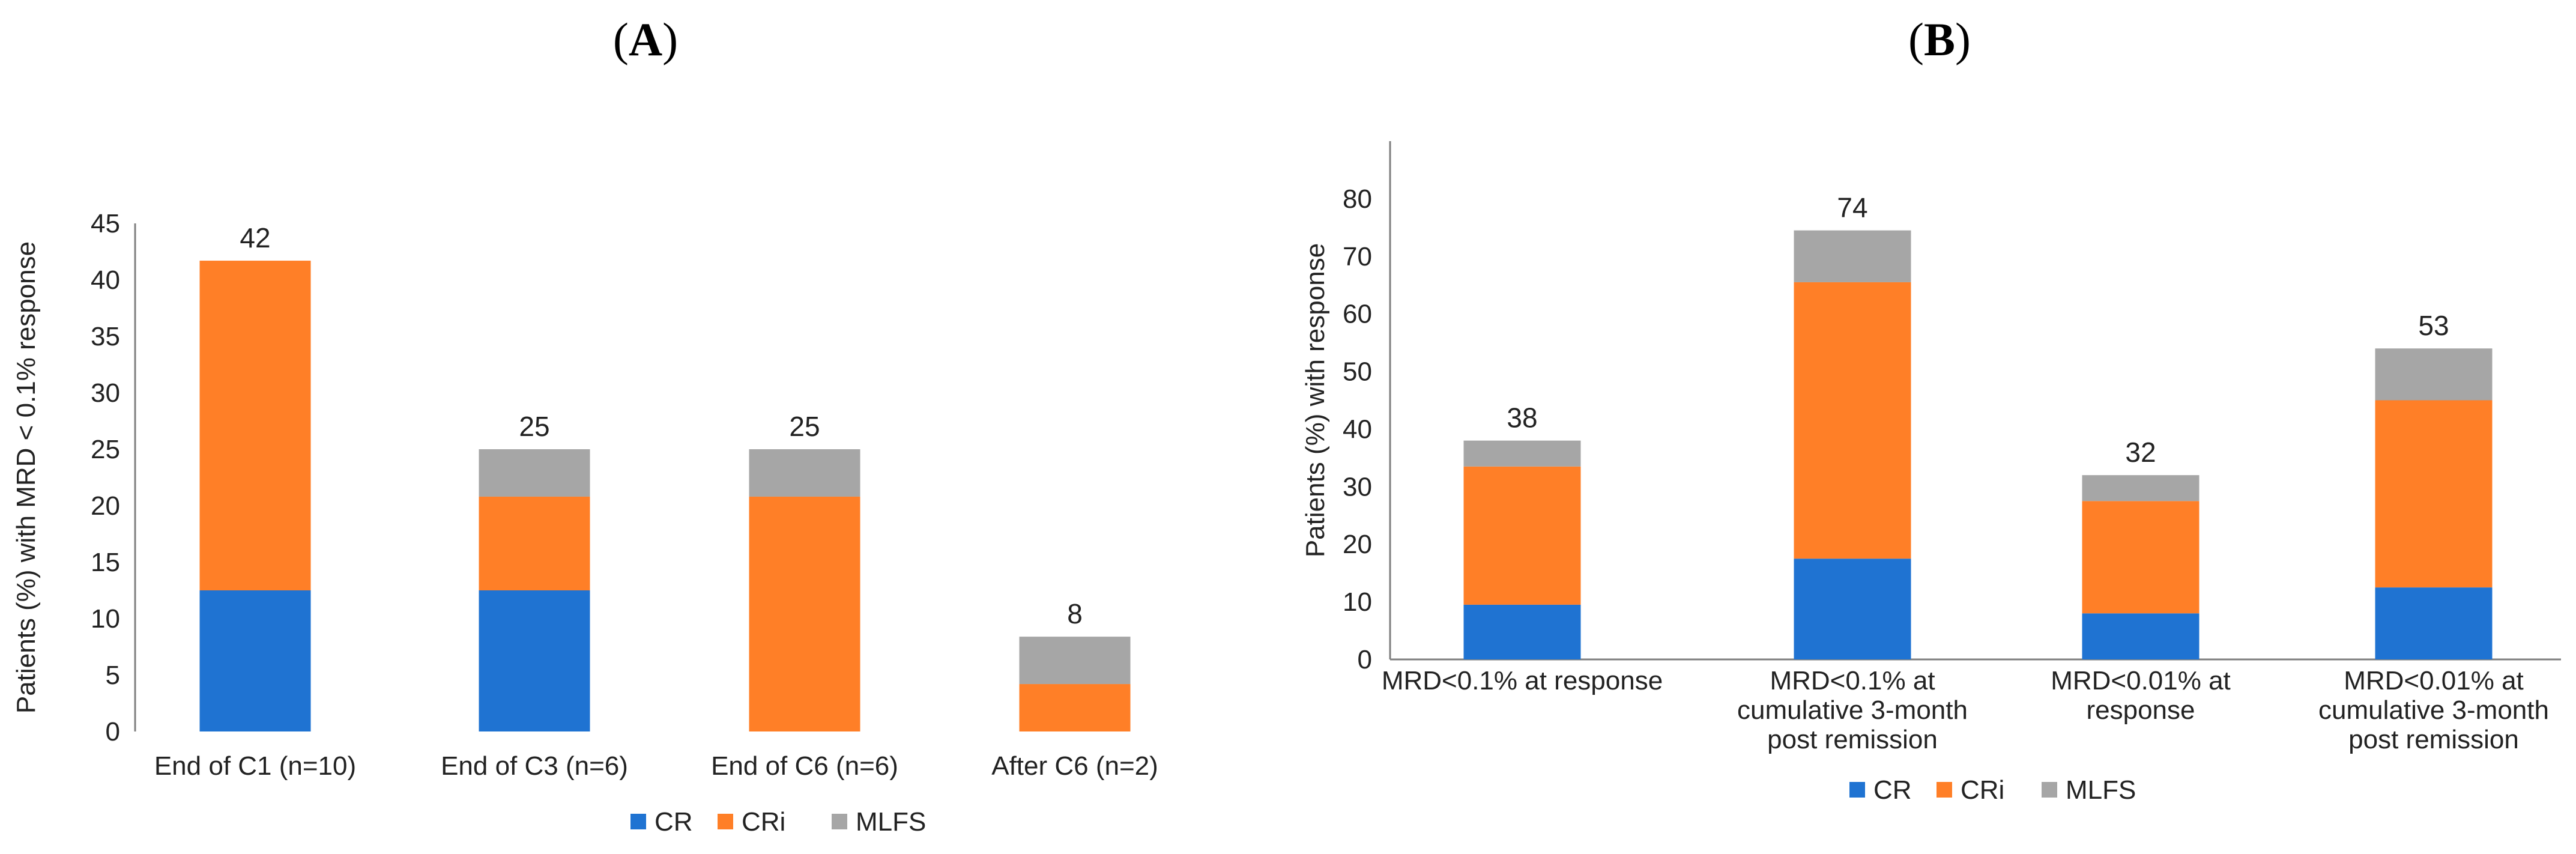 This screenshot has height=854, width=2576. What do you see at coordinates (1522, 418) in the screenshot?
I see `bar-total-label: 38` at bounding box center [1522, 418].